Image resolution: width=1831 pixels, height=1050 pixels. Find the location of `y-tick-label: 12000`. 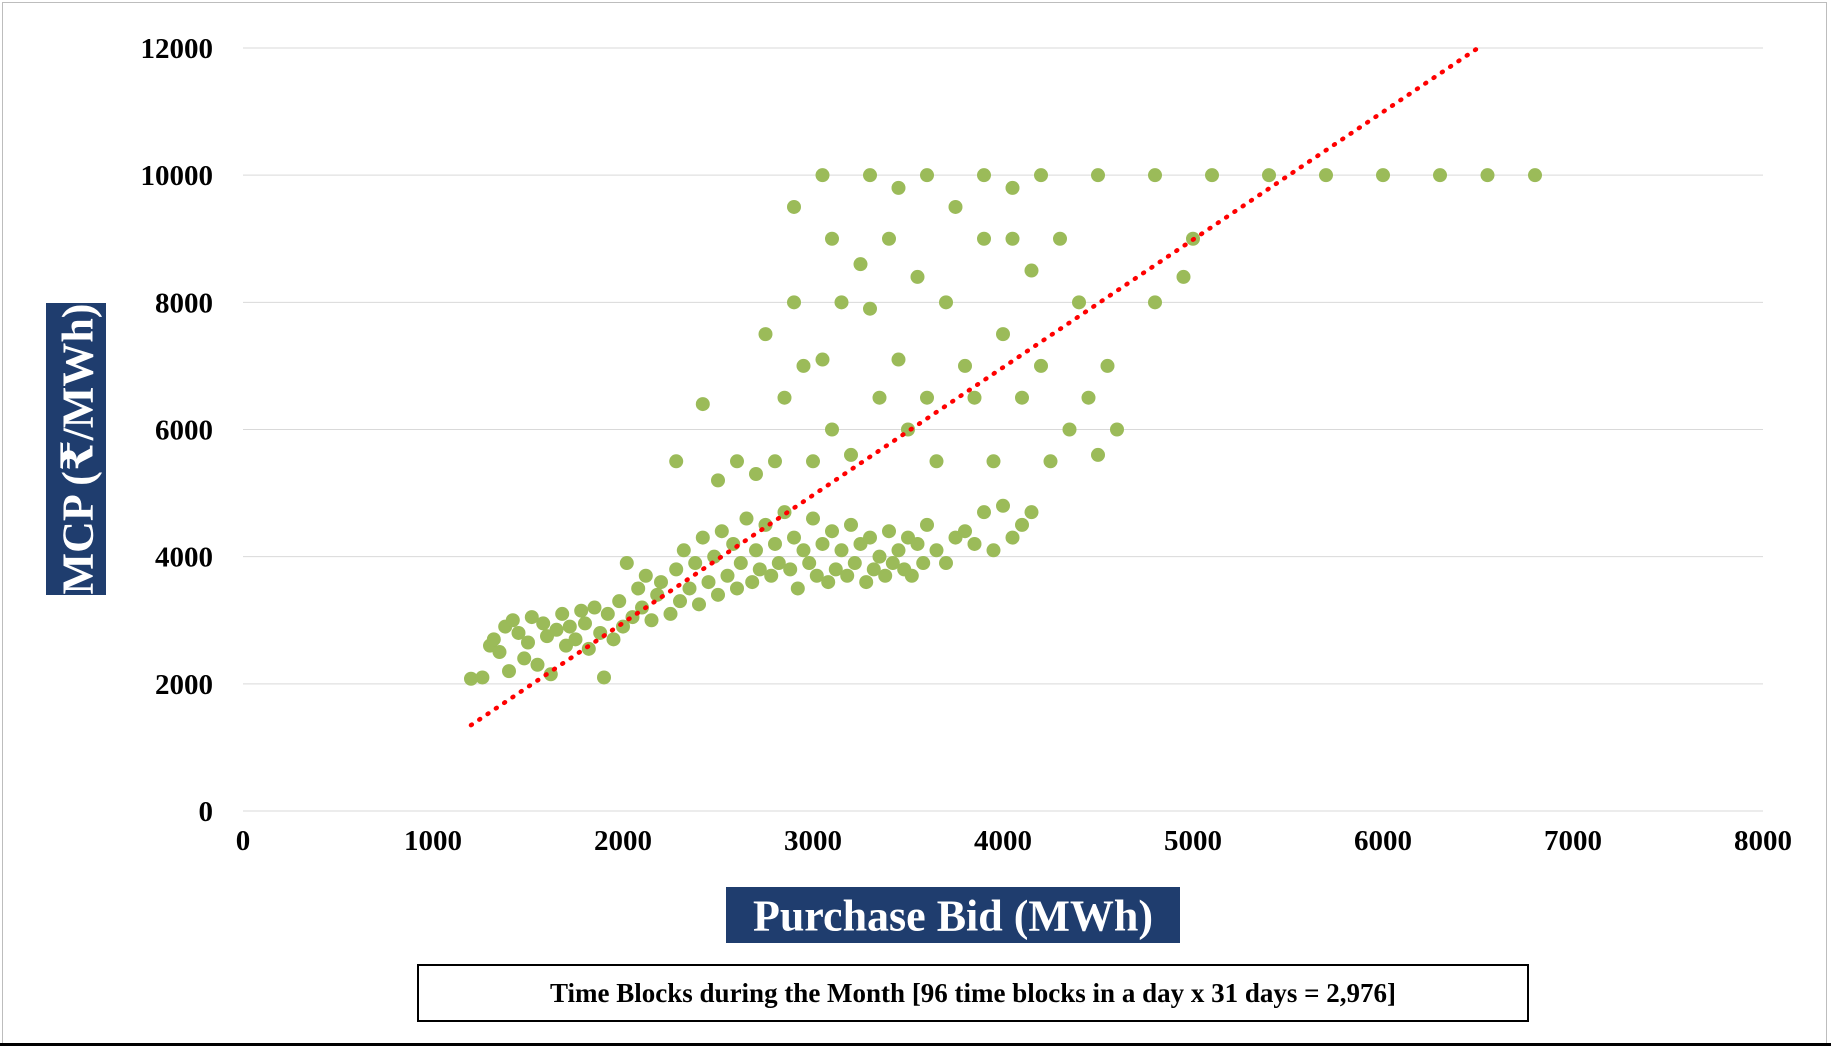

y-tick-label: 12000 is located at coordinates (177, 49).